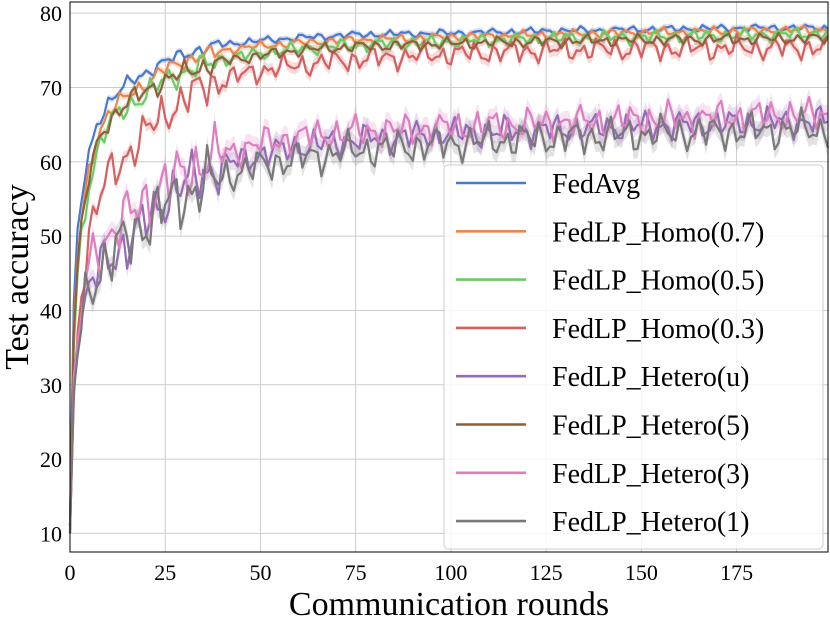 This screenshot has width=830, height=621. Describe the element at coordinates (651, 522) in the screenshot. I see `legend-entry: FedLP_Hetero(1)` at that location.